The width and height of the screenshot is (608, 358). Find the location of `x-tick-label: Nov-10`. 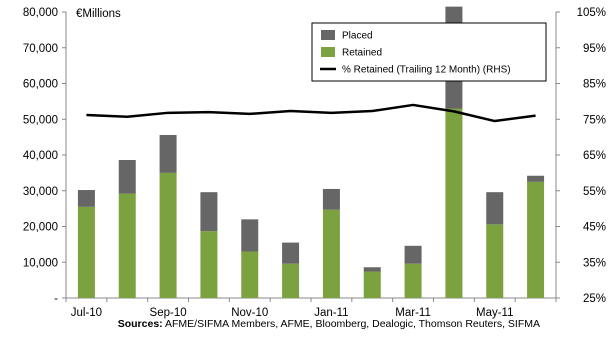

x-tick-label: Nov-10 is located at coordinates (249, 313).